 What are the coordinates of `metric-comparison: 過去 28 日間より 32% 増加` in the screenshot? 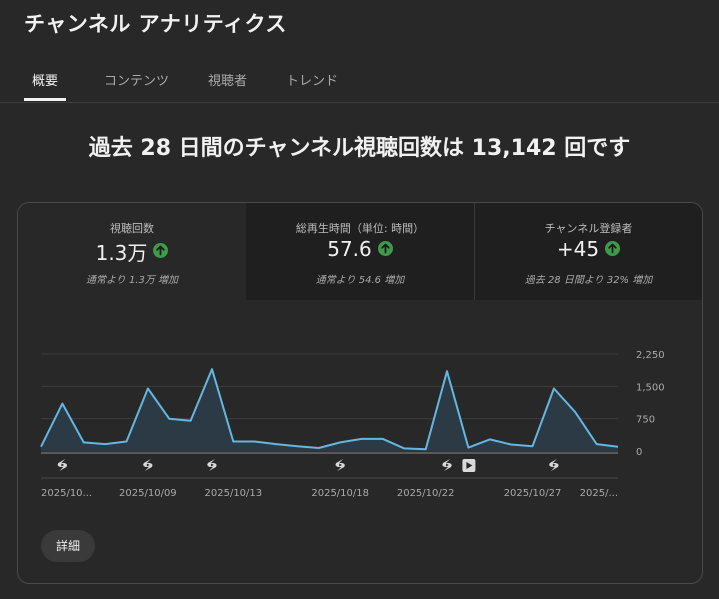 It's located at (588, 280).